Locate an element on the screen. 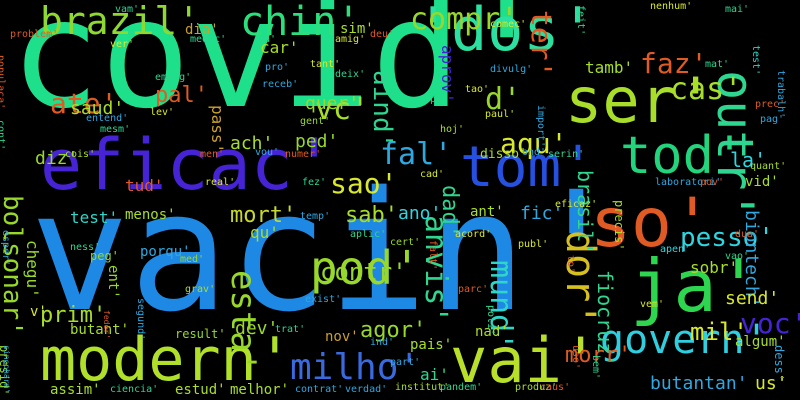 The image size is (800, 400). word-154: dua' is located at coordinates (747, 234).